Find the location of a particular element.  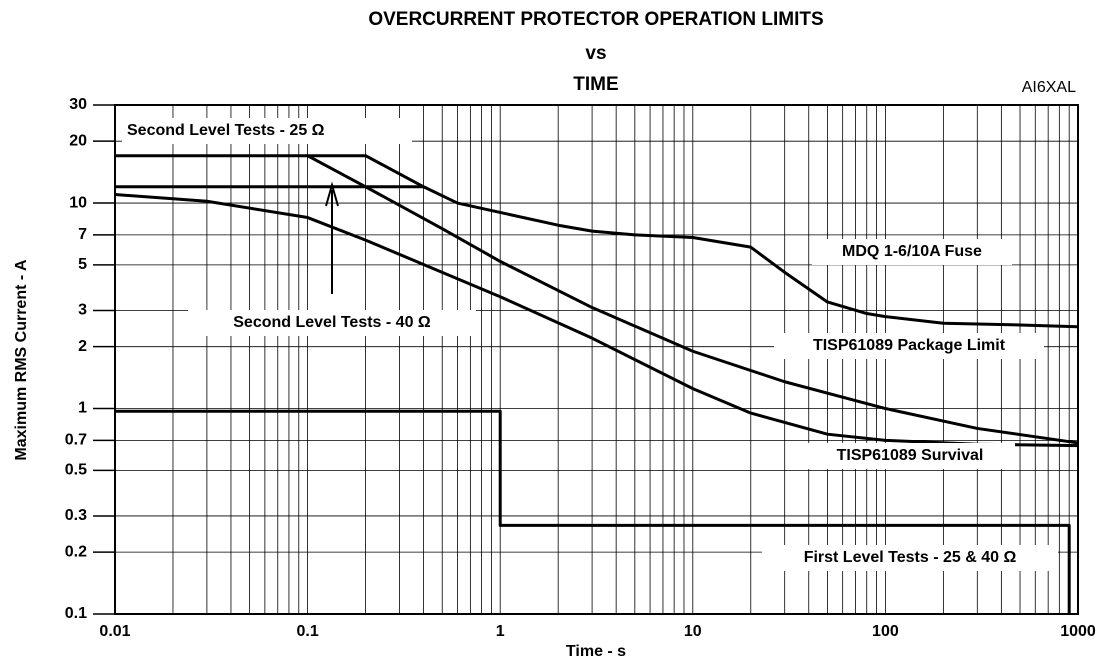

x-tick-label: 1000 is located at coordinates (1078, 631).